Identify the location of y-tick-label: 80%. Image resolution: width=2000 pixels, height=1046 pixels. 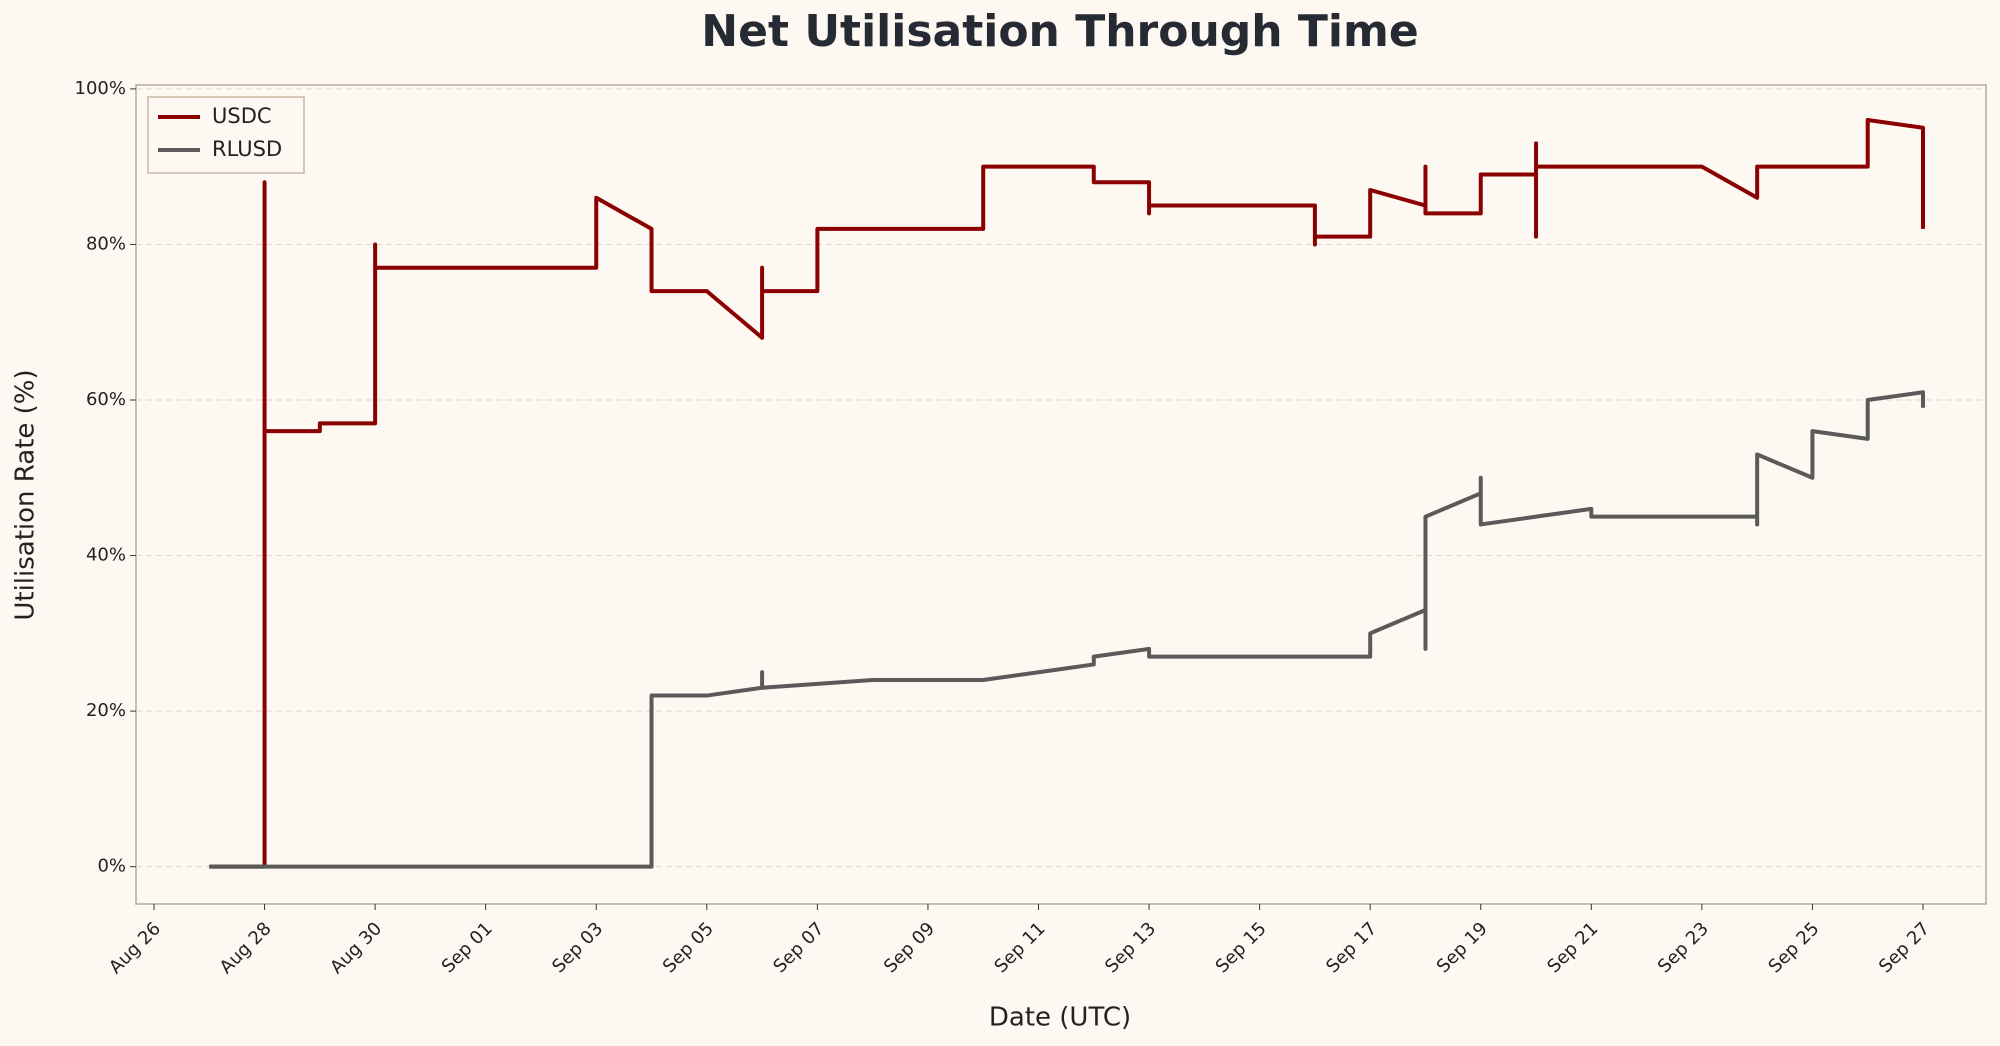
(106, 243).